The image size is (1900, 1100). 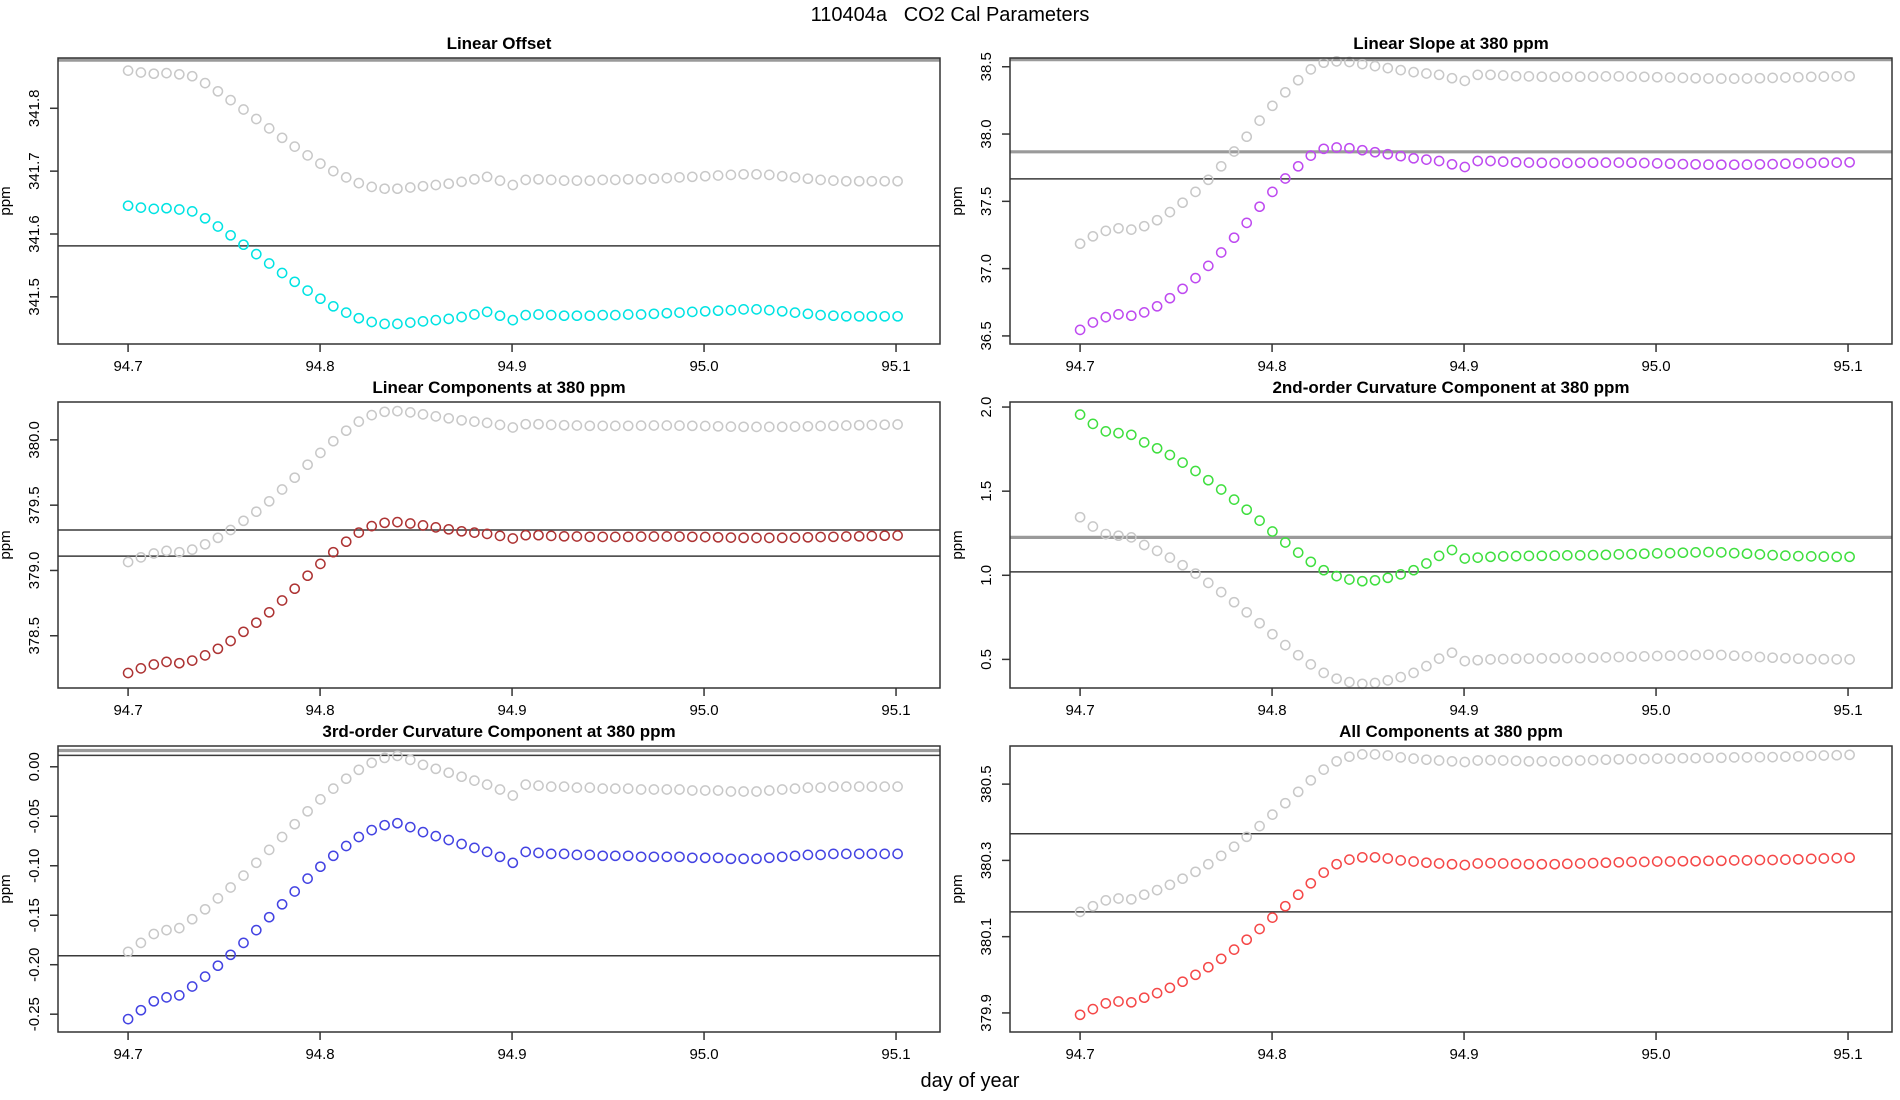 I want to click on plot-border, so click(x=1451, y=889).